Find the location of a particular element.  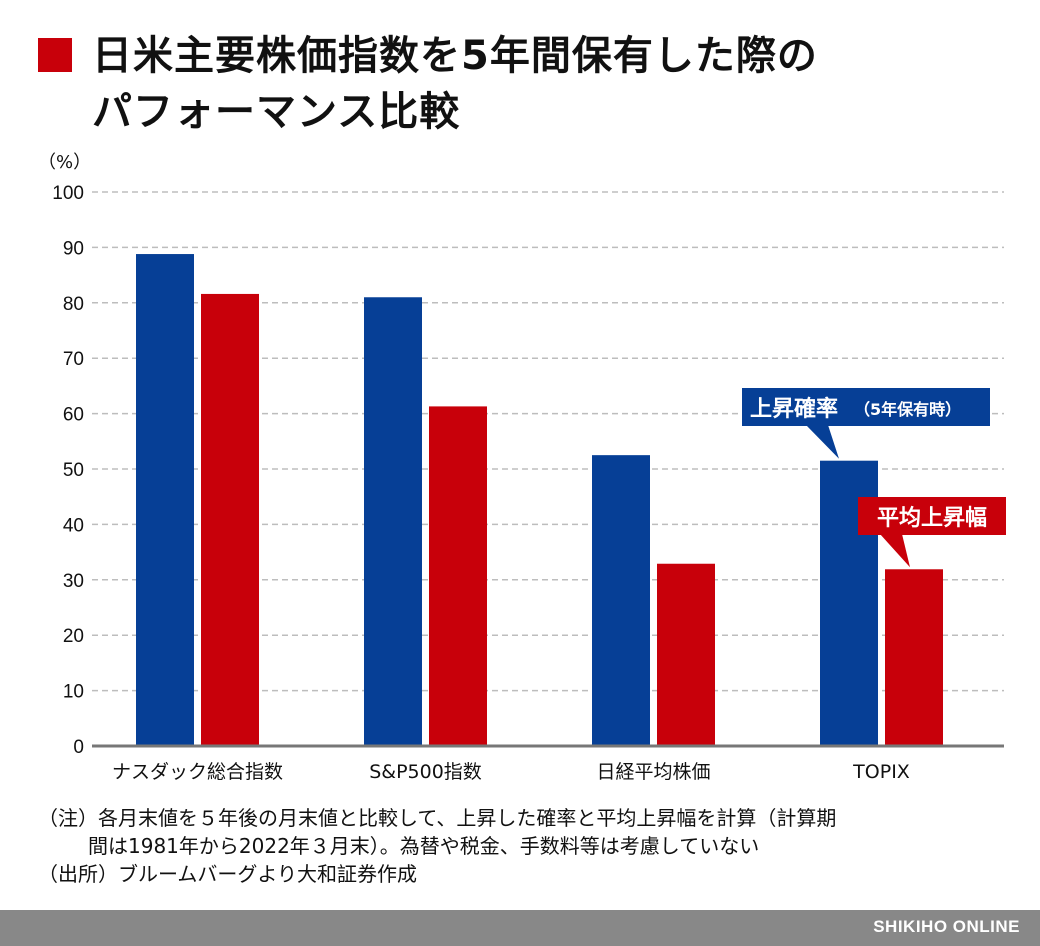

legend-suffix-series-1: （5年保有時） is located at coordinates (907, 409).